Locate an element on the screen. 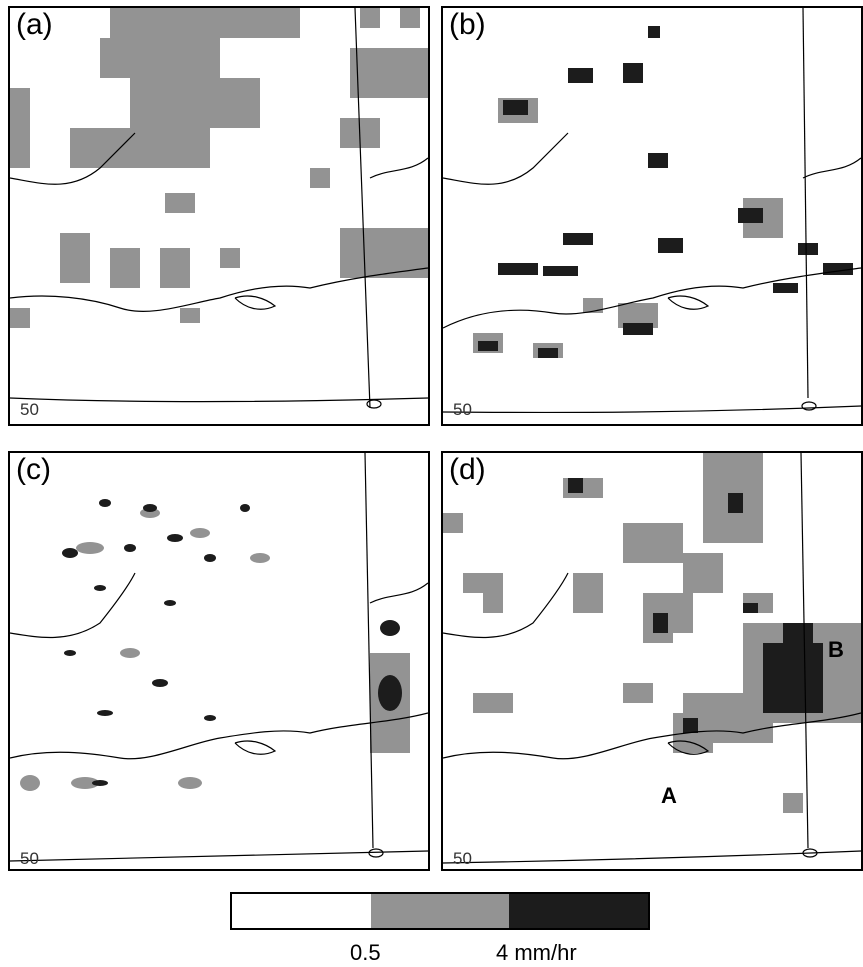  panel-c-label: (c) is located at coordinates (33, 469).